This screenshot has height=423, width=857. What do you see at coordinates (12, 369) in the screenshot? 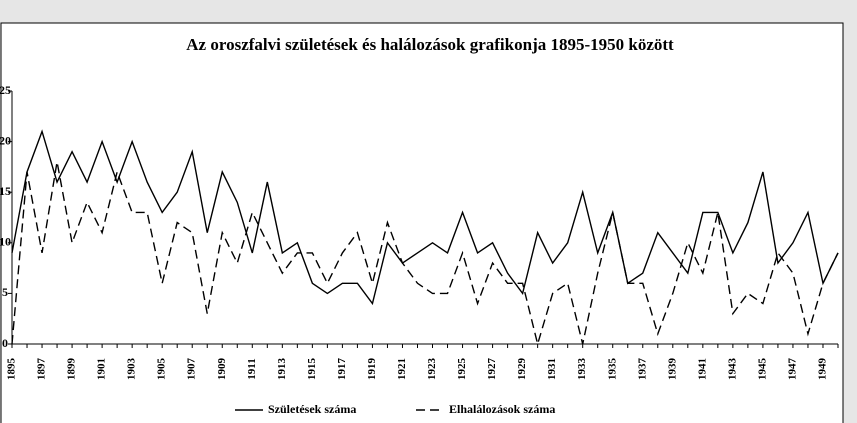
I see `x-tick-label: 1895` at bounding box center [12, 369].